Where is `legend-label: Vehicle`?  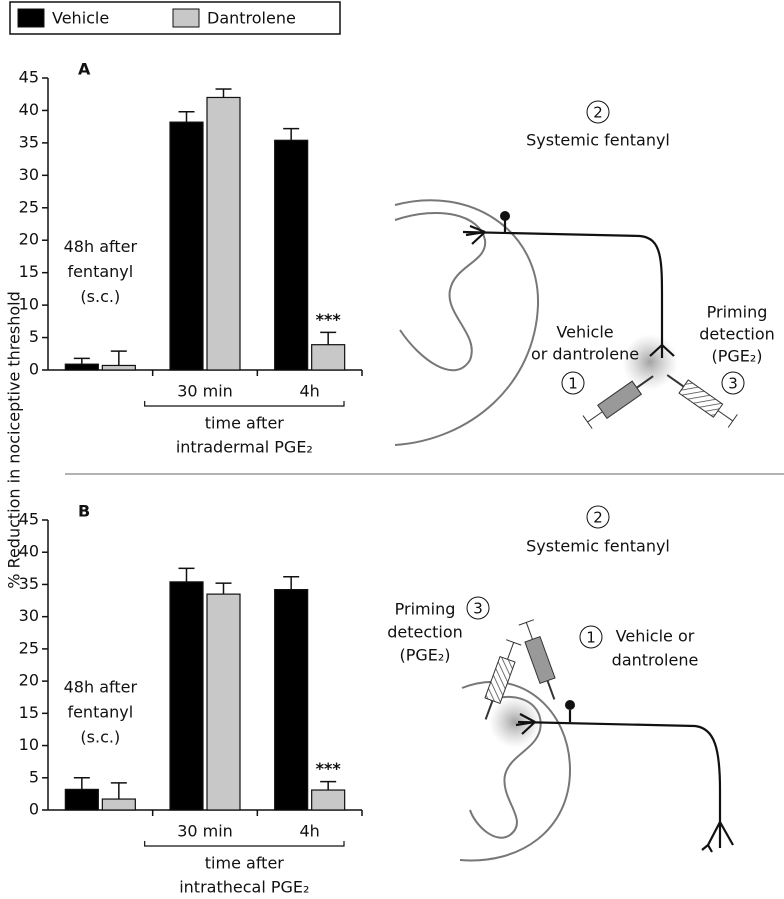
legend-label: Vehicle is located at coordinates (80, 18).